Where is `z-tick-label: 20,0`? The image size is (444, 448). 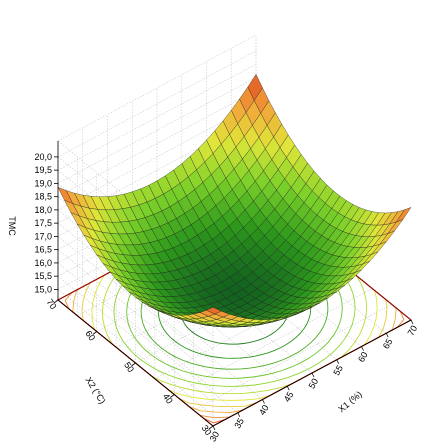 z-tick-label: 20,0 is located at coordinates (43, 157).